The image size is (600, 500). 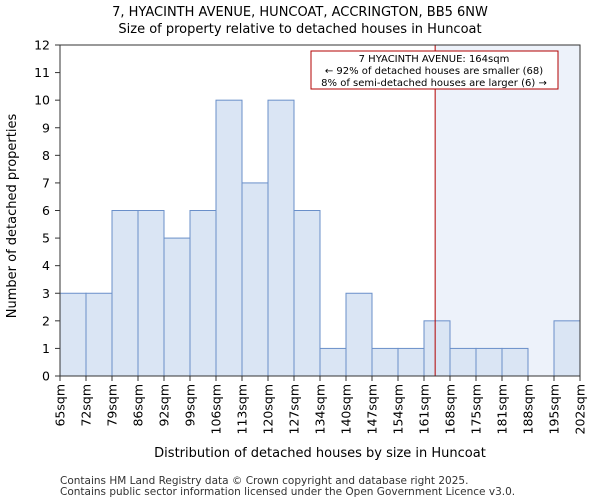 What do you see at coordinates (112, 405) in the screenshot?
I see `x-tick-label: 79sqm` at bounding box center [112, 405].